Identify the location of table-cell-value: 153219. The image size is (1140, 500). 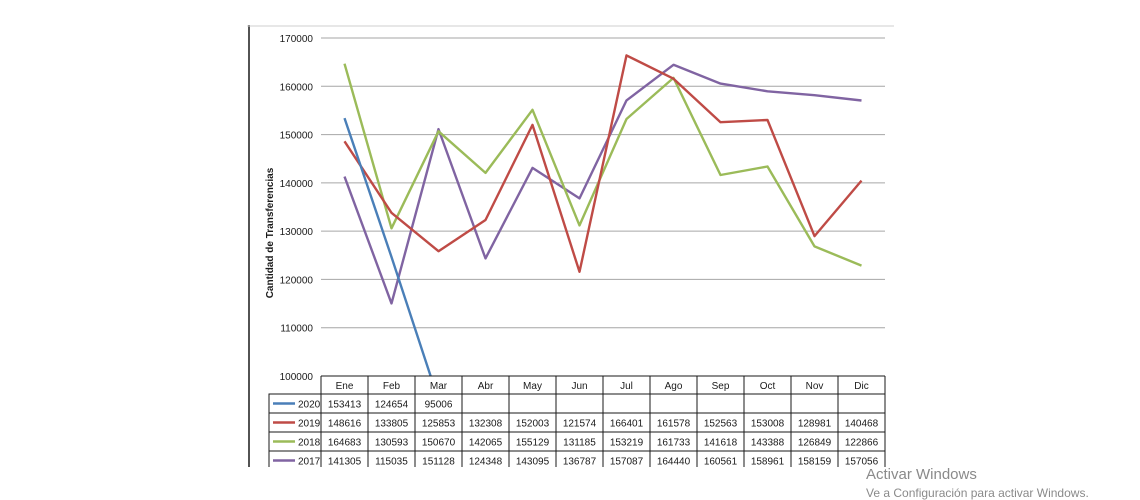
(627, 443).